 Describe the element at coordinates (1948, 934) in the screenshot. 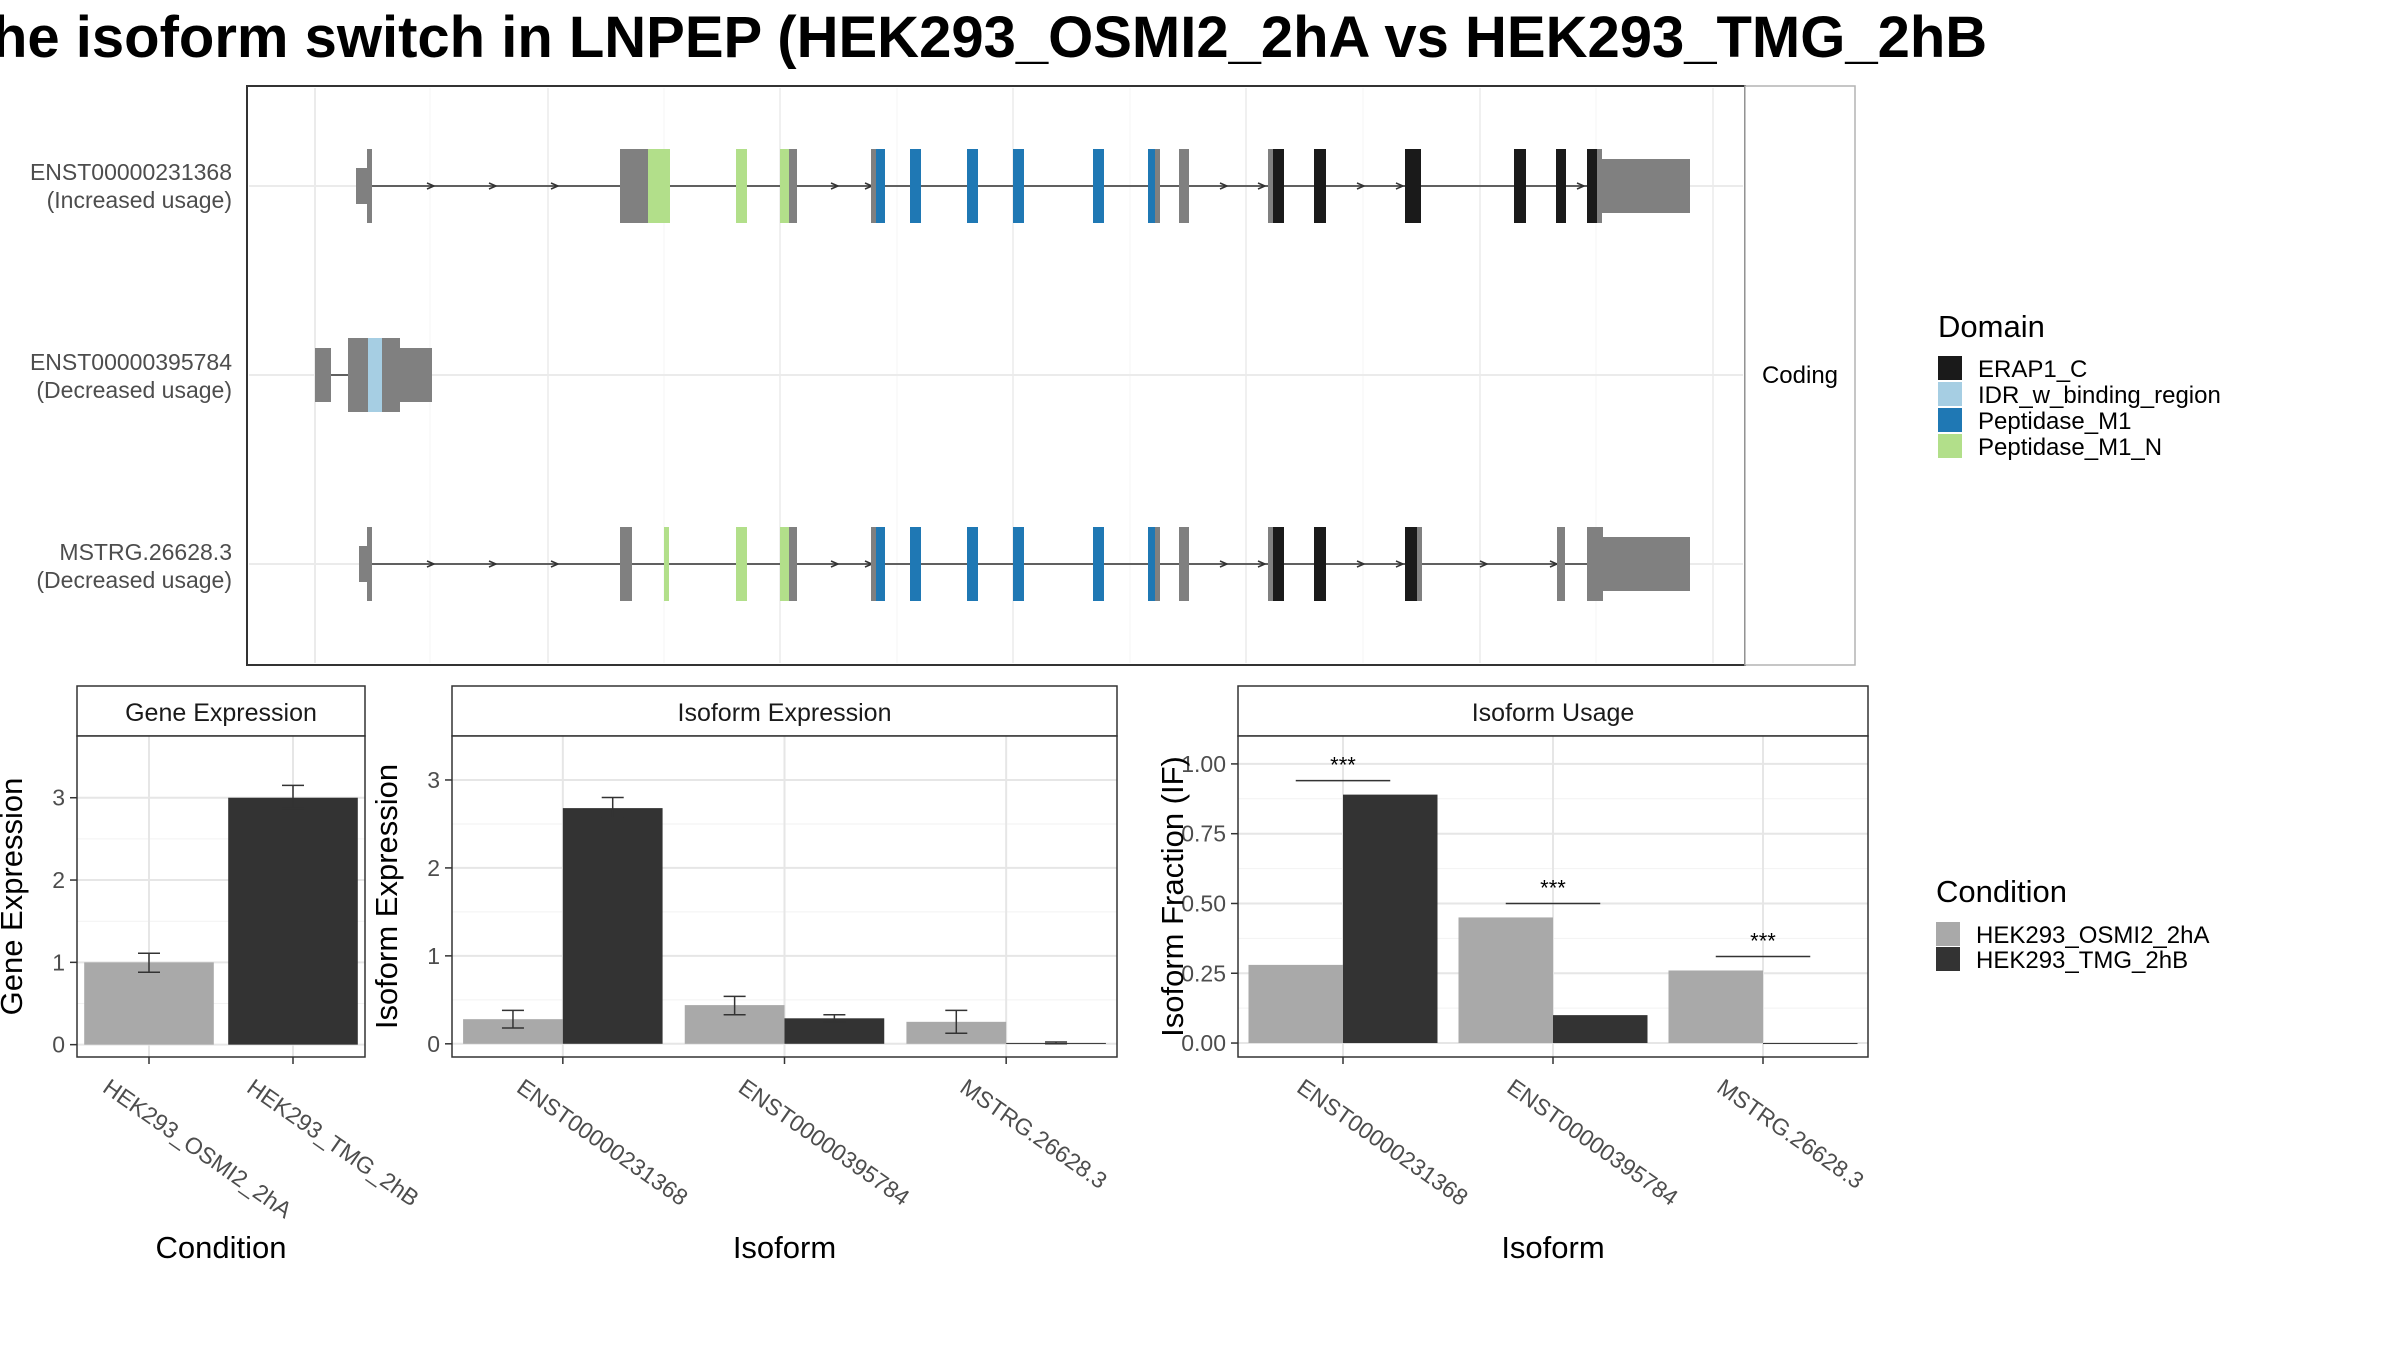

I see `legend-key-osmi2` at that location.